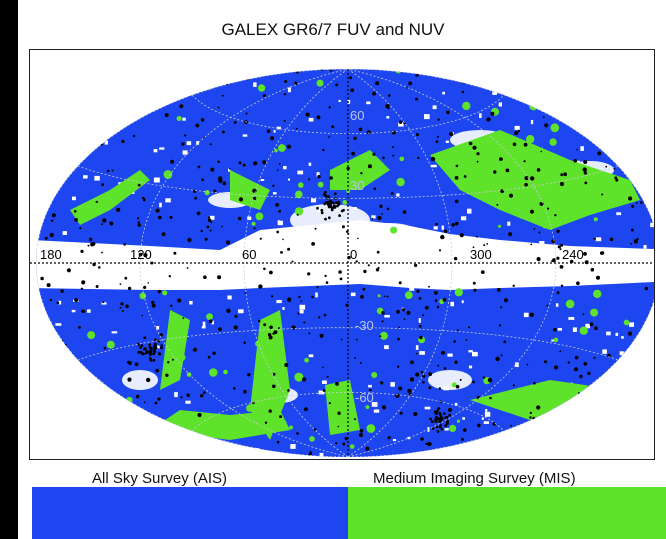  What do you see at coordinates (9, 269) in the screenshot?
I see `left-border-band` at bounding box center [9, 269].